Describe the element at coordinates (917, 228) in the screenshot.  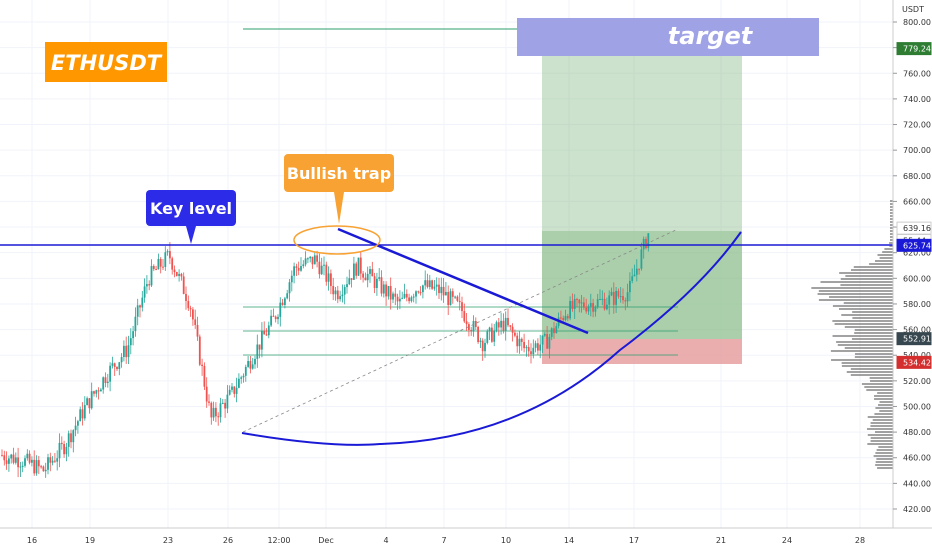
I see `price-tag-label: 639.16` at that location.